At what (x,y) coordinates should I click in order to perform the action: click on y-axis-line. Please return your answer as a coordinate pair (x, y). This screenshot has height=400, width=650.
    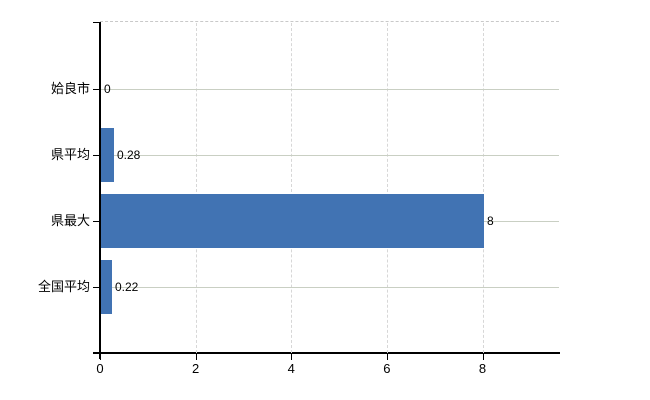
    Looking at the image, I should click on (100, 190).